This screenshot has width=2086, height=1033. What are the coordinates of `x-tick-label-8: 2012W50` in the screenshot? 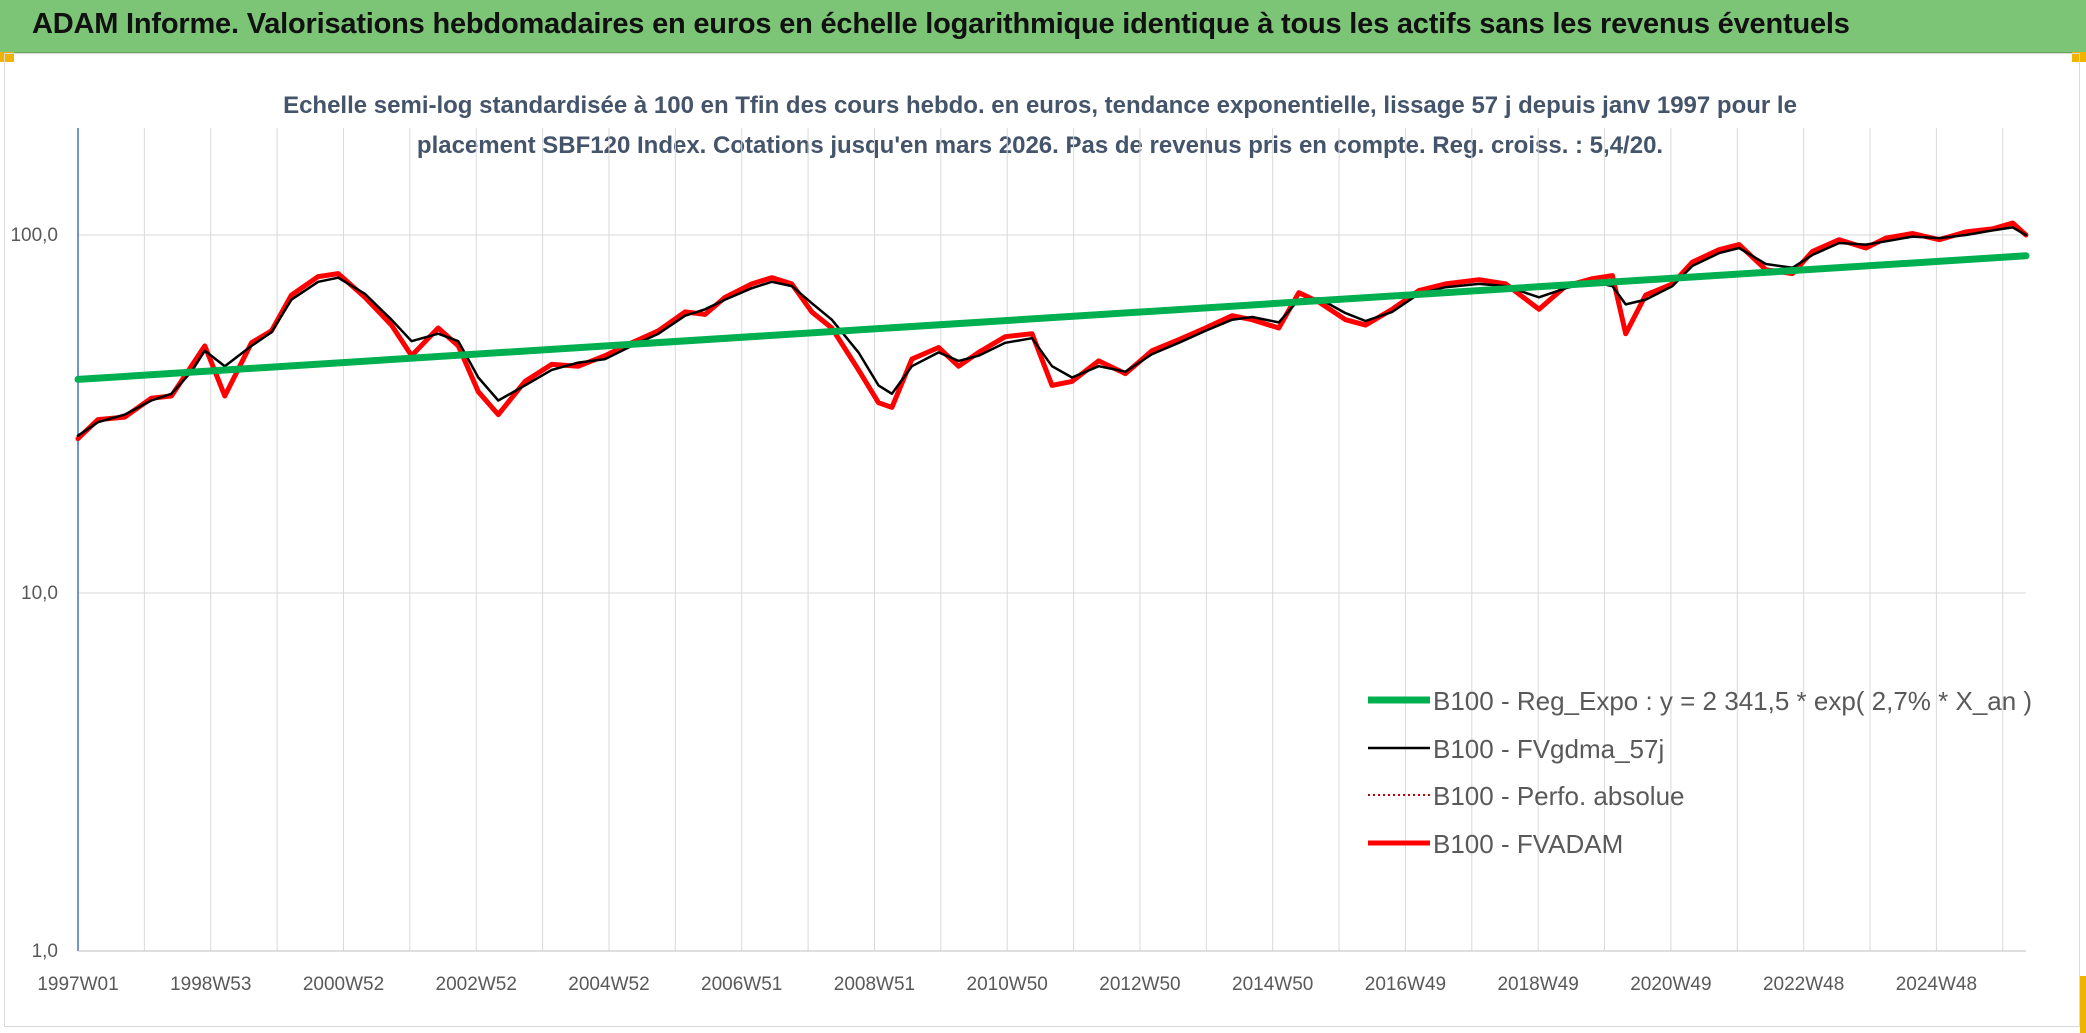 It's located at (1139, 984).